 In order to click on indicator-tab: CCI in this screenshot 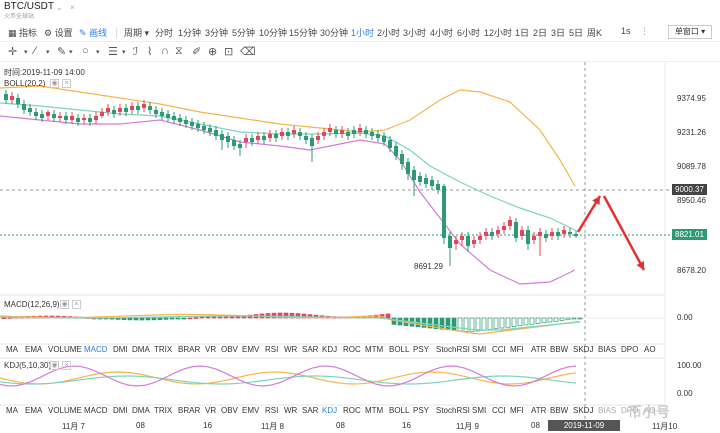, I will do `click(499, 349)`.